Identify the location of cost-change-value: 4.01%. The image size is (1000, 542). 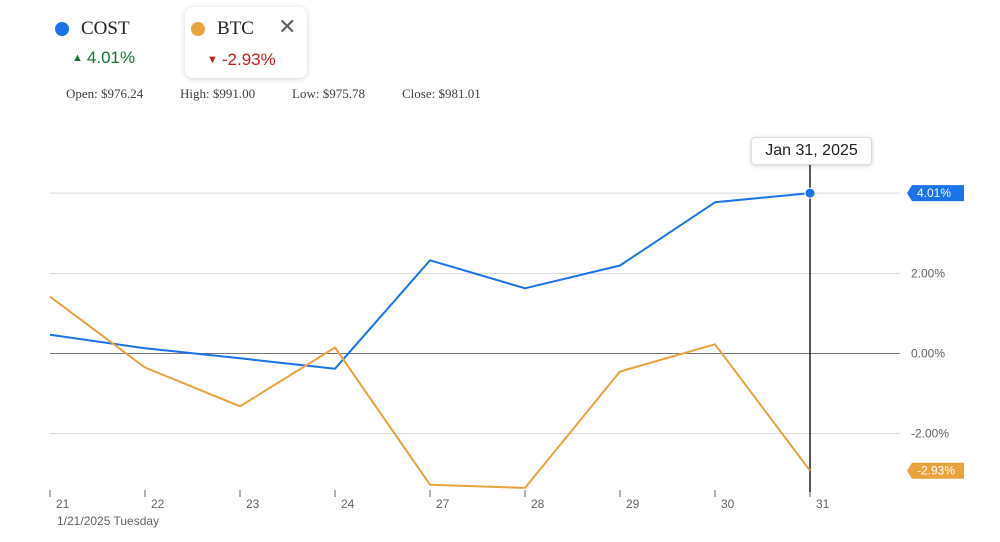
(111, 57).